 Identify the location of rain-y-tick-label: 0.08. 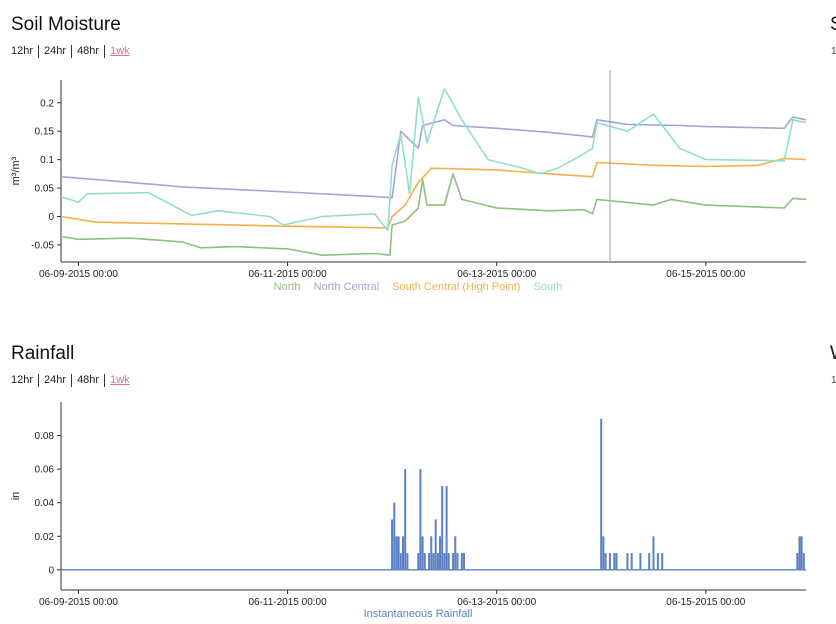
(45, 436).